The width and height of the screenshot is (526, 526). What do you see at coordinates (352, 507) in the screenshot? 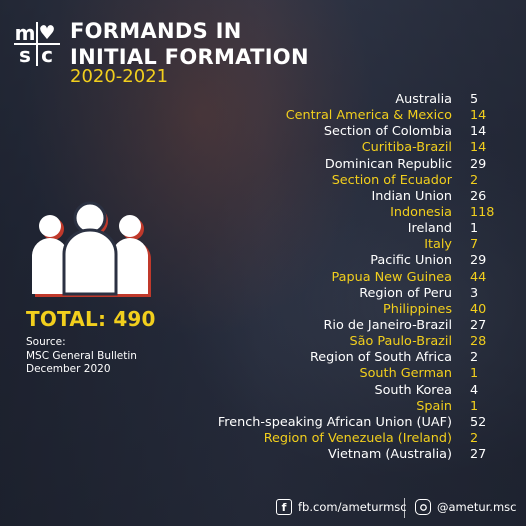
I see `facebook-handle: fb.com/ameturmsc` at bounding box center [352, 507].